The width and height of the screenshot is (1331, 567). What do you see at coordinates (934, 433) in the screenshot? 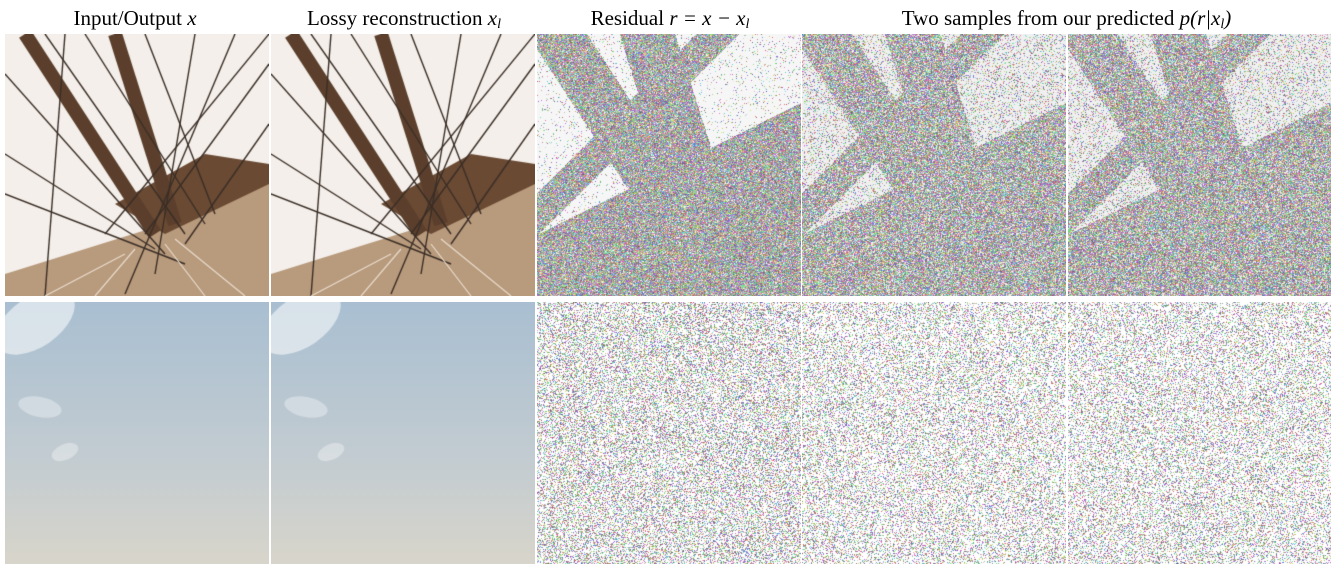
I see `sky-sample-1-image` at bounding box center [934, 433].